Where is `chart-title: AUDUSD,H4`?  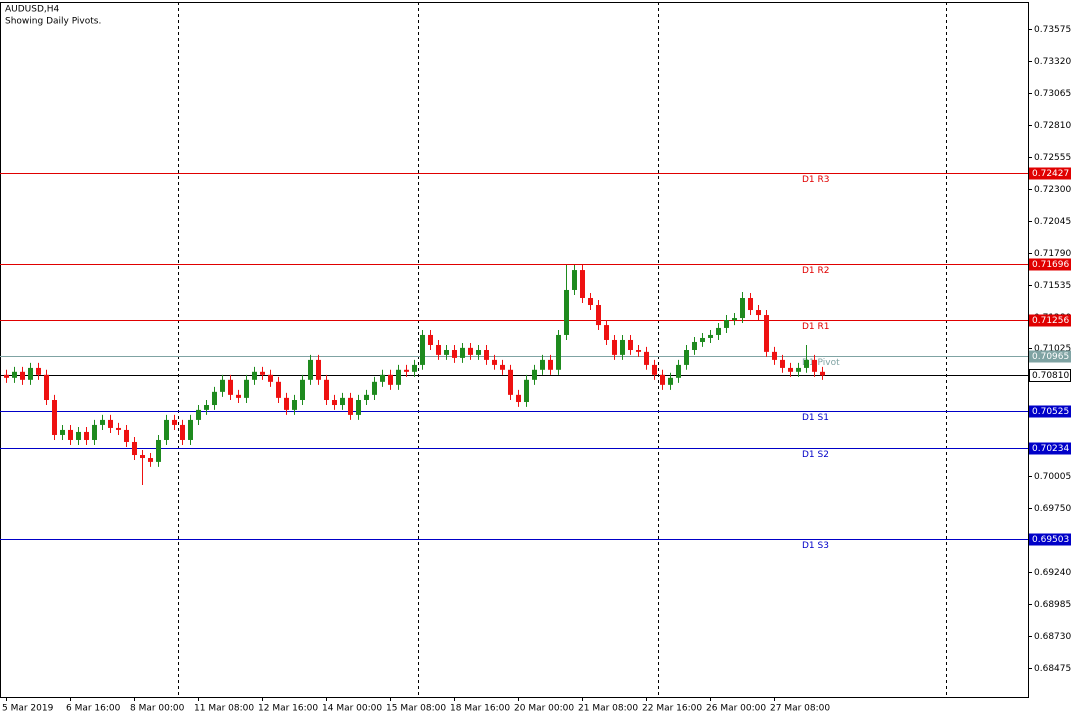
chart-title: AUDUSD,H4 is located at coordinates (32, 10).